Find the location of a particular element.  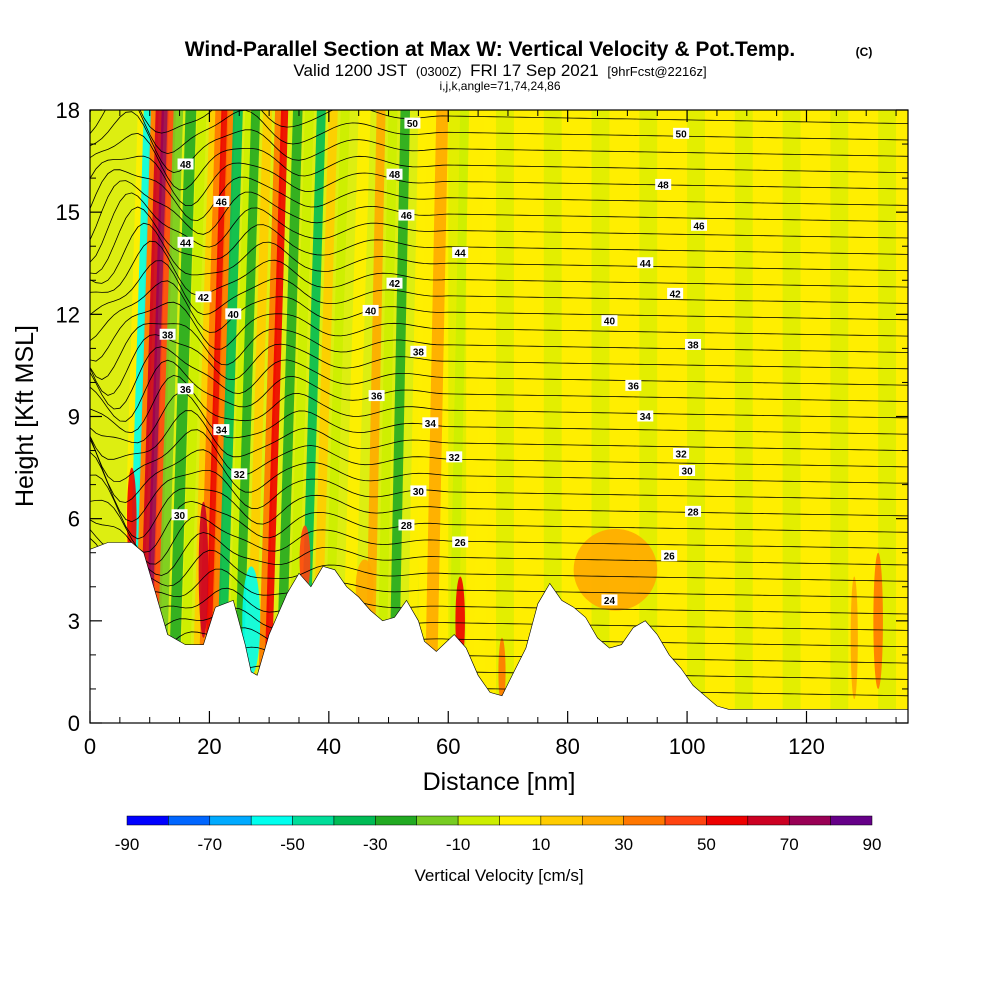

x-tick-label: 120 is located at coordinates (806, 746).